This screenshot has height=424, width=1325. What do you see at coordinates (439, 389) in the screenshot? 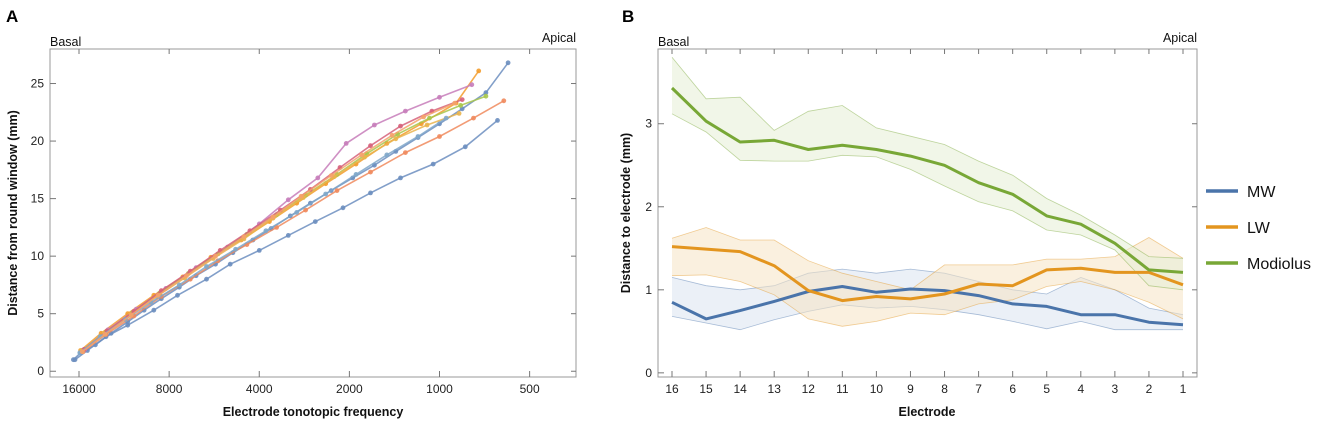
I see `x-tick-label: 1000` at bounding box center [439, 389].